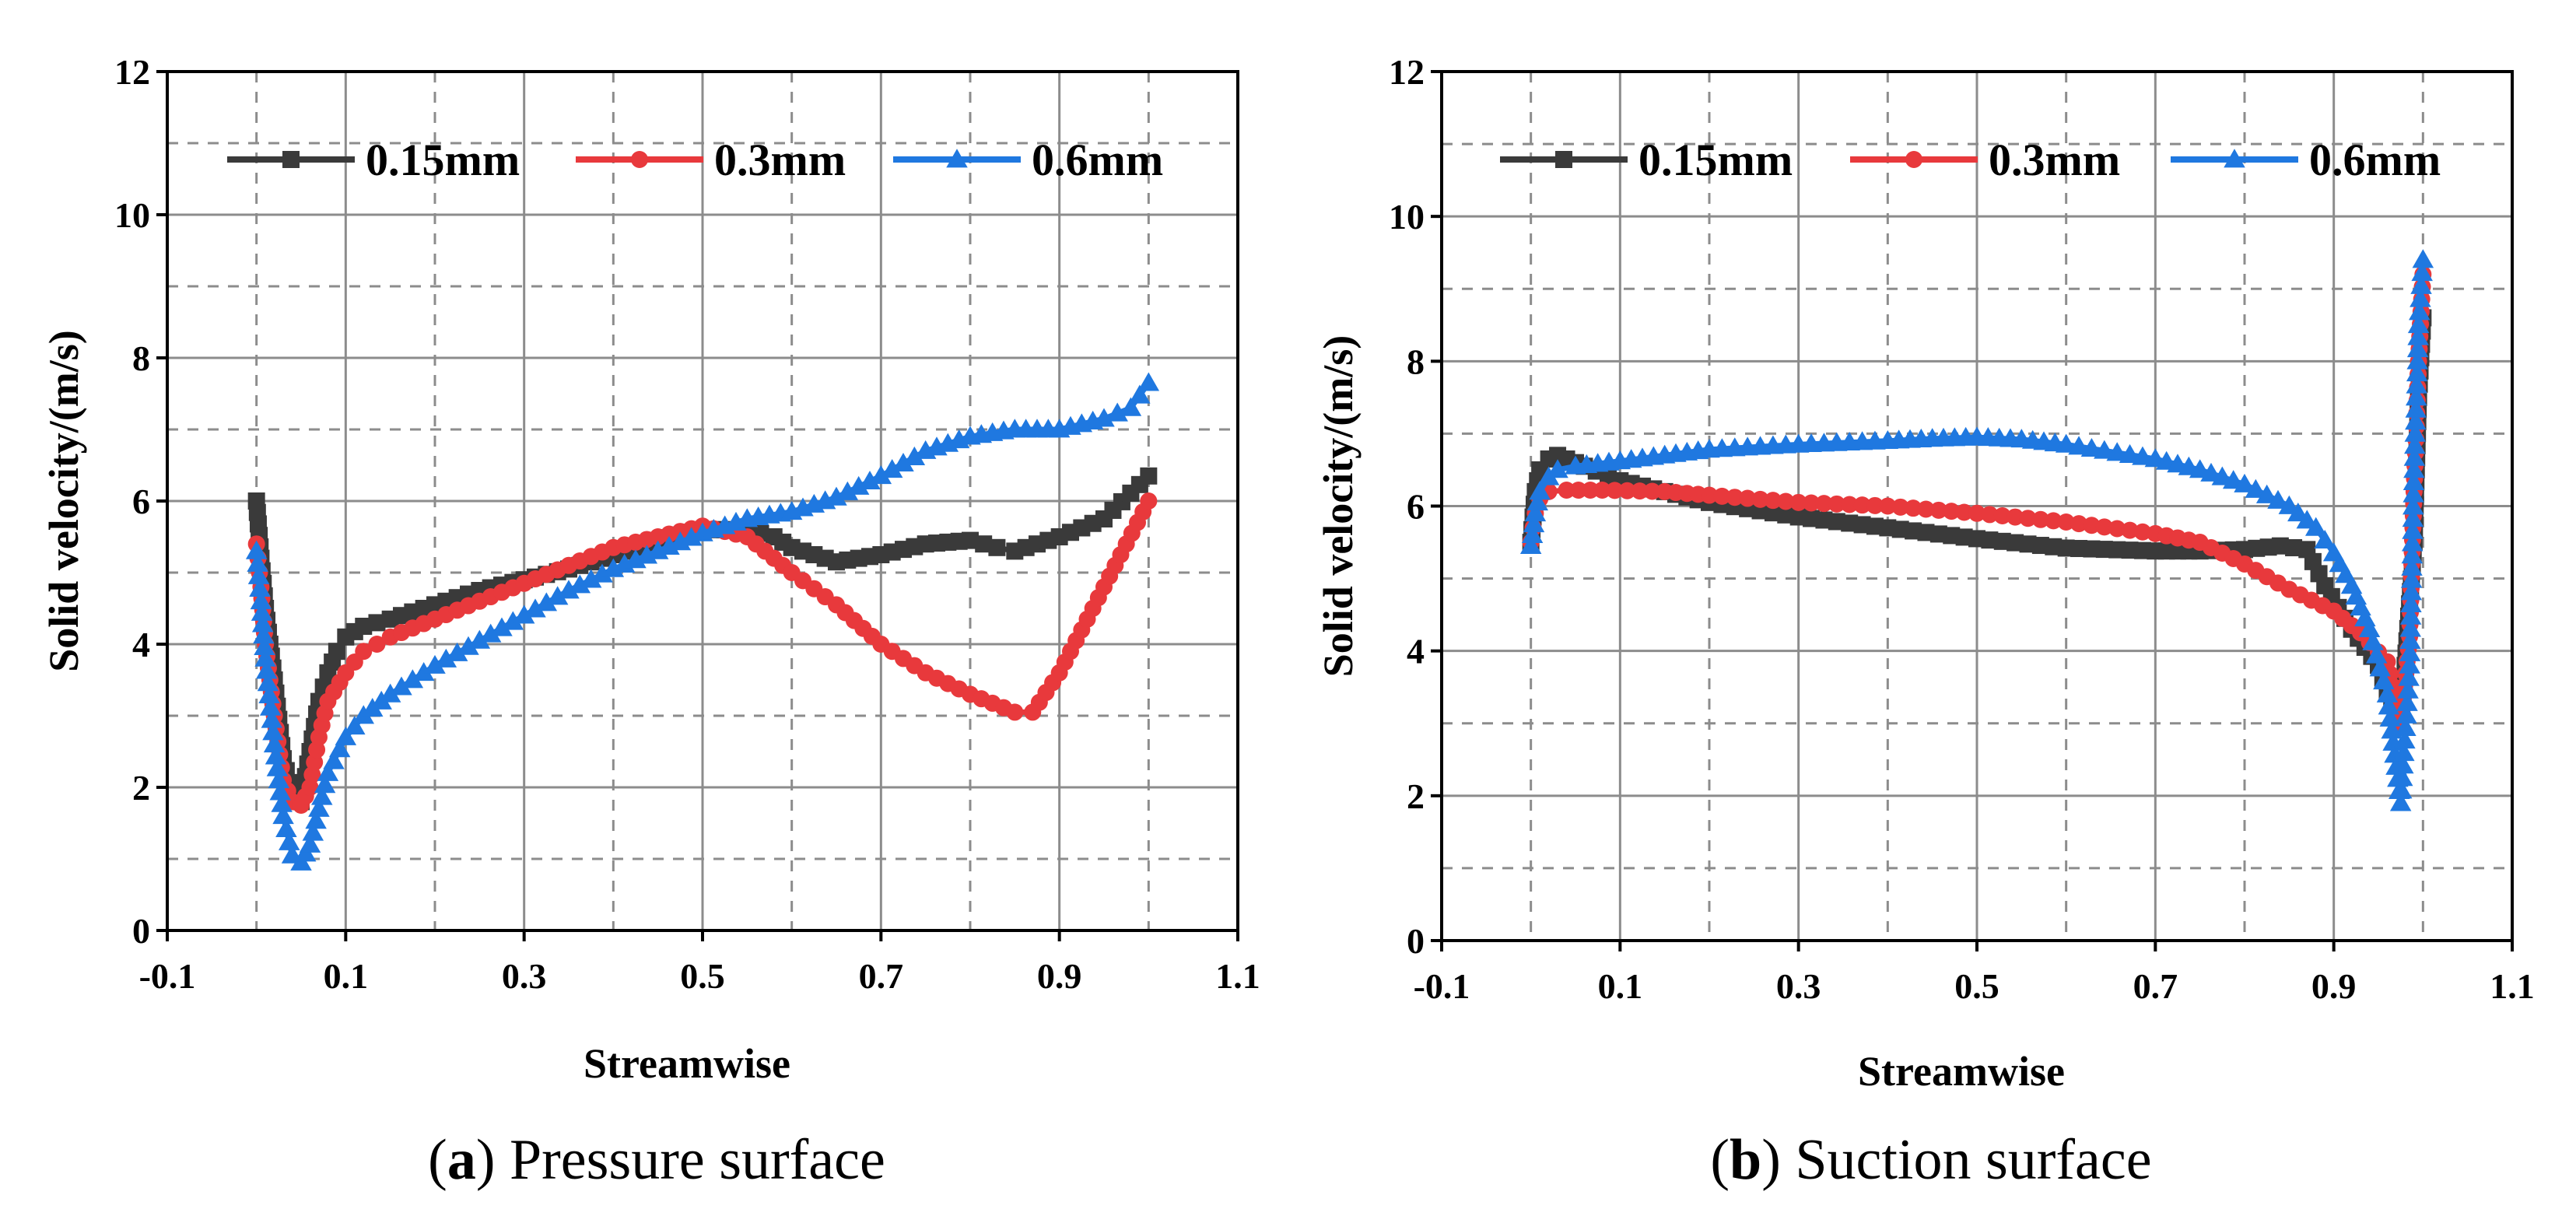 This screenshot has height=1230, width=2576. What do you see at coordinates (141, 788) in the screenshot?
I see `y-tick-label: 2` at bounding box center [141, 788].